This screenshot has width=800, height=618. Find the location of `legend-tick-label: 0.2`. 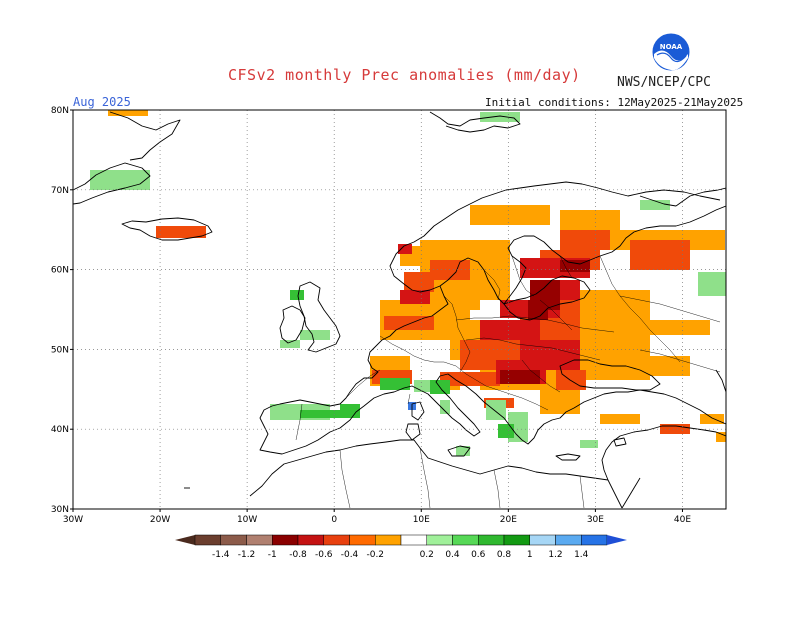

legend-tick-label: 0.2 is located at coordinates (427, 555).